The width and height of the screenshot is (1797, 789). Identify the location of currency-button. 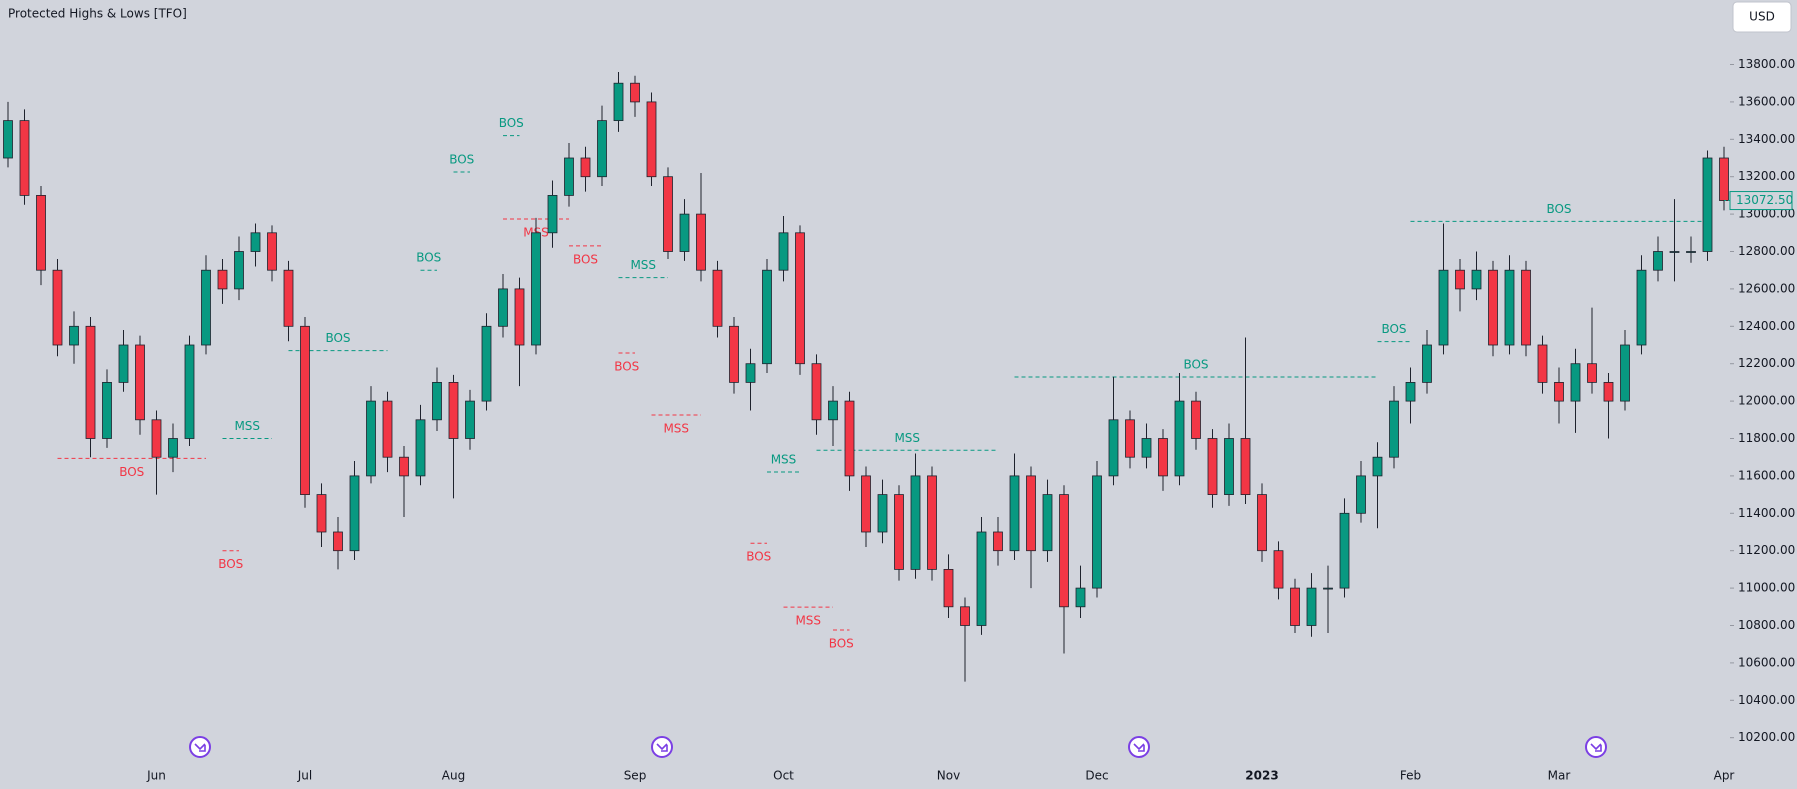
(1762, 17).